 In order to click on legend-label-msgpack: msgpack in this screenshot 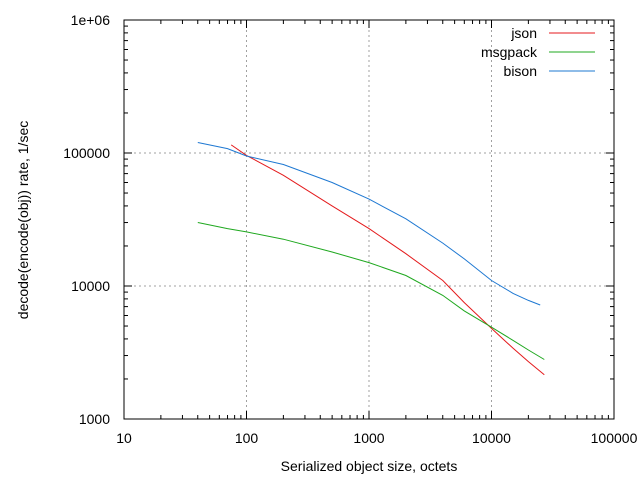, I will do `click(509, 52)`.